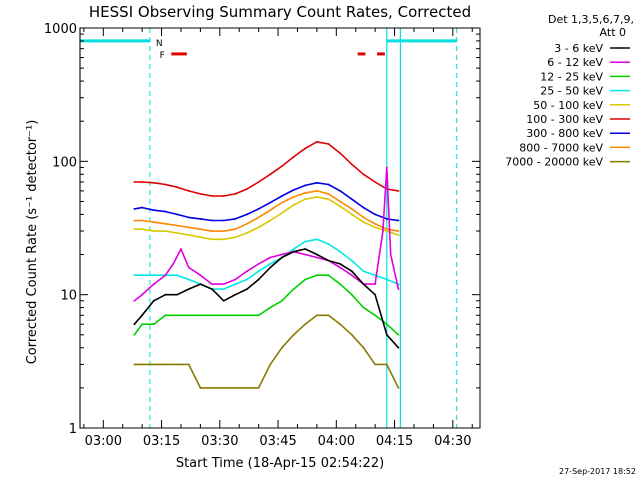 The image size is (640, 480). Describe the element at coordinates (32, 242) in the screenshot. I see `y-axis-label: Corrected Count Rate (s⁻¹ detector⁻¹)` at that location.